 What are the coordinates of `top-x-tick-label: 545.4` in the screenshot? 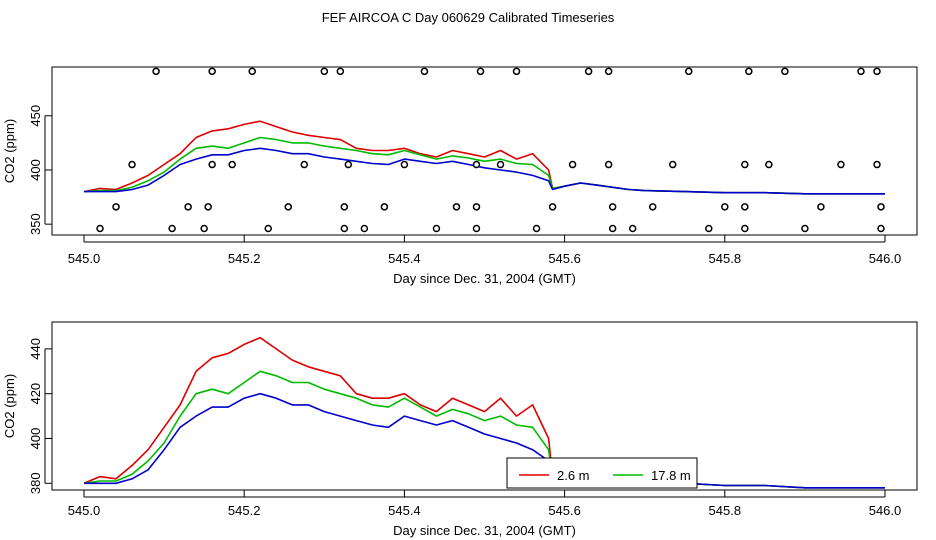 It's located at (404, 258).